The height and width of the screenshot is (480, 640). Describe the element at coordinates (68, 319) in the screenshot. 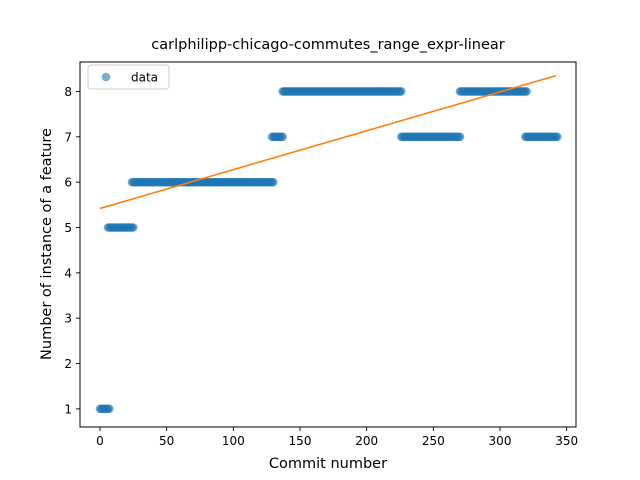

I see `y-tick-label: 3` at that location.